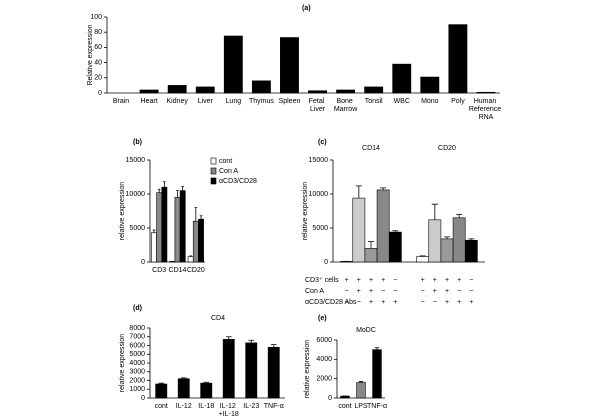 The width and height of the screenshot is (600, 418). Describe the element at coordinates (137, 337) in the screenshot. I see `y-tick-label: 7000` at that location.